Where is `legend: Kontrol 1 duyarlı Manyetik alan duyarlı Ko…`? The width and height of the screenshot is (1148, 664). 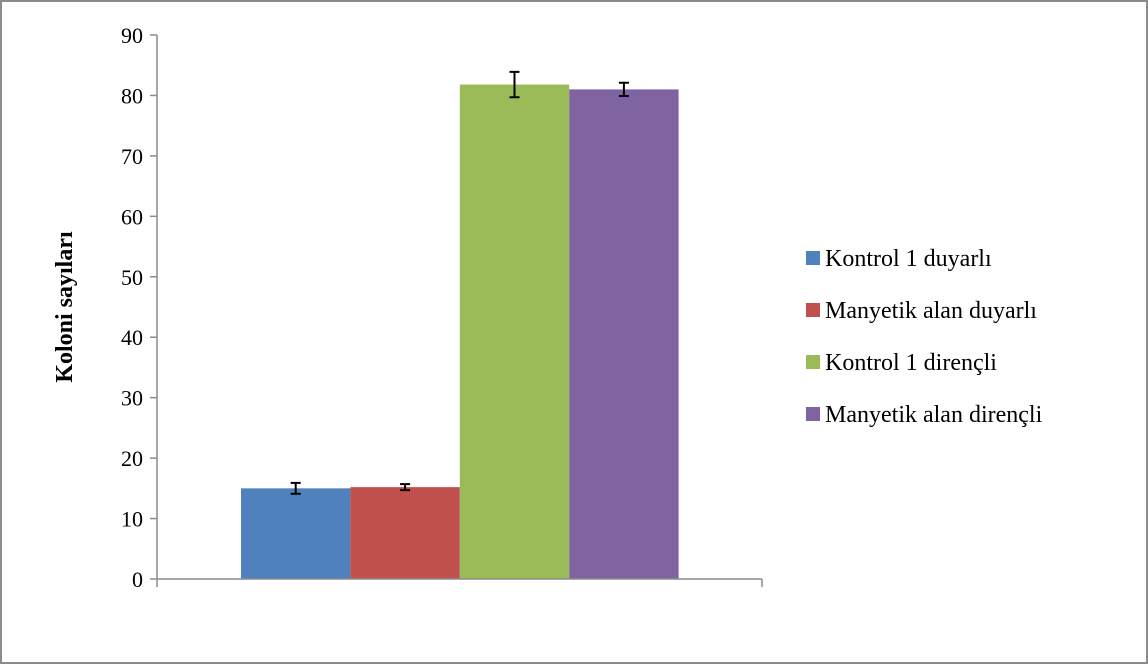 legend: Kontrol 1 duyarlı Manyetik alan duyarlı Ko… is located at coordinates (924, 337).